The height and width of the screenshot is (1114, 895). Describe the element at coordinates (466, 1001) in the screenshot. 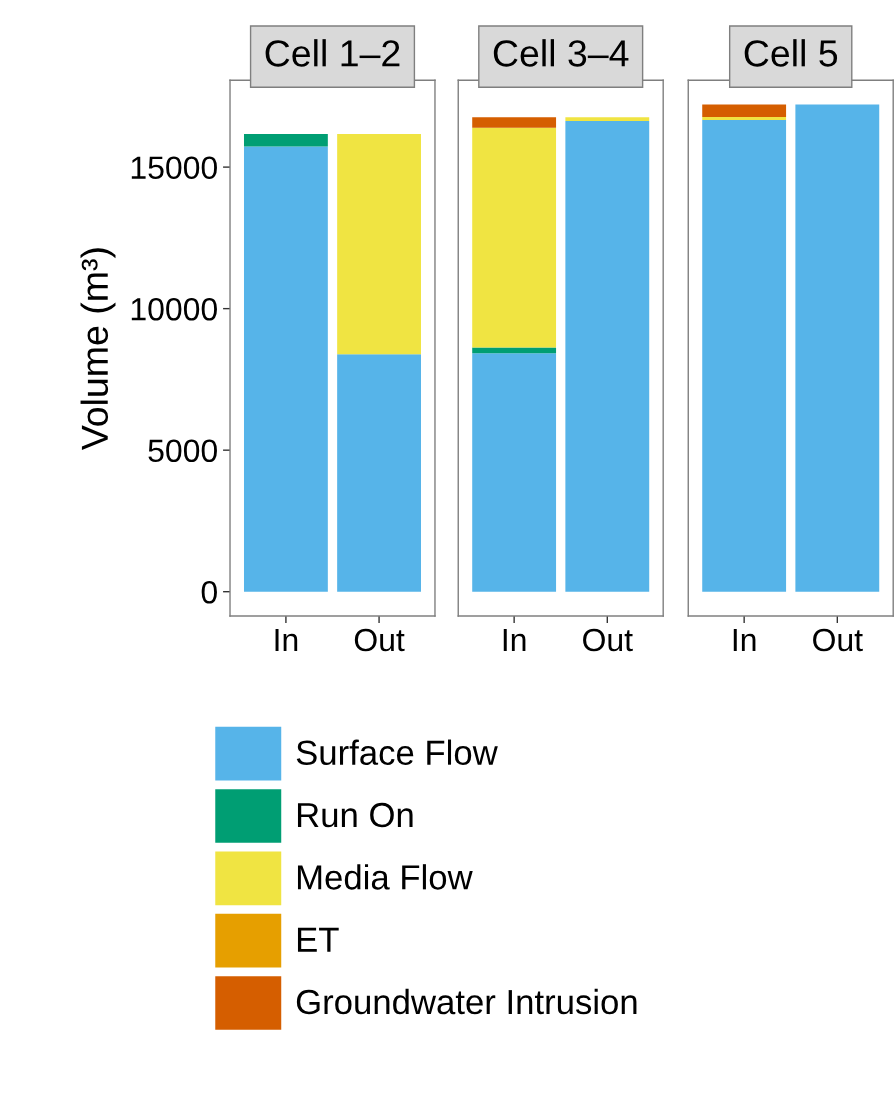

I see `legend-label: Groundwater Intrusion` at that location.